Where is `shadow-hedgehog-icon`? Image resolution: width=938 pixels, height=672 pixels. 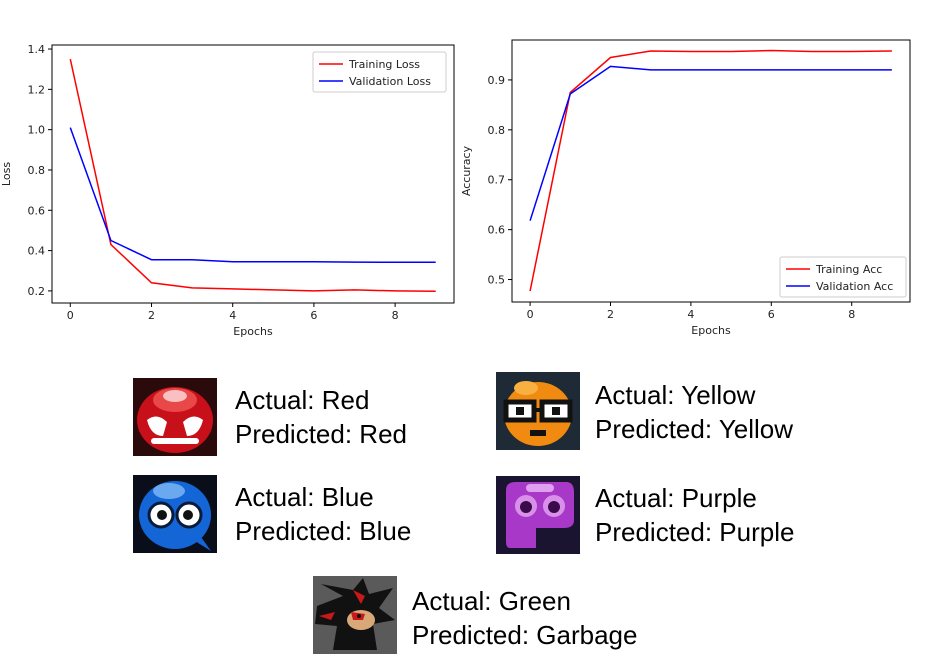
shadow-hedgehog-icon is located at coordinates (355, 615).